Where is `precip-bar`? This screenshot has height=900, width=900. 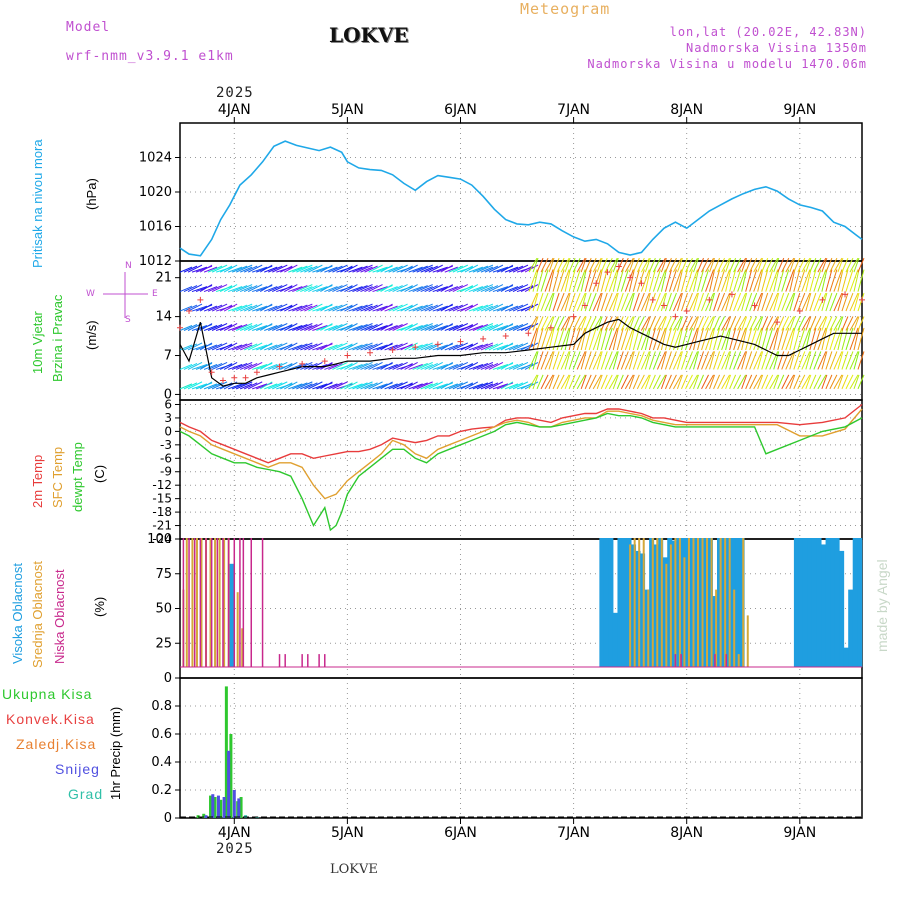
precip-bar is located at coordinates (213, 806).